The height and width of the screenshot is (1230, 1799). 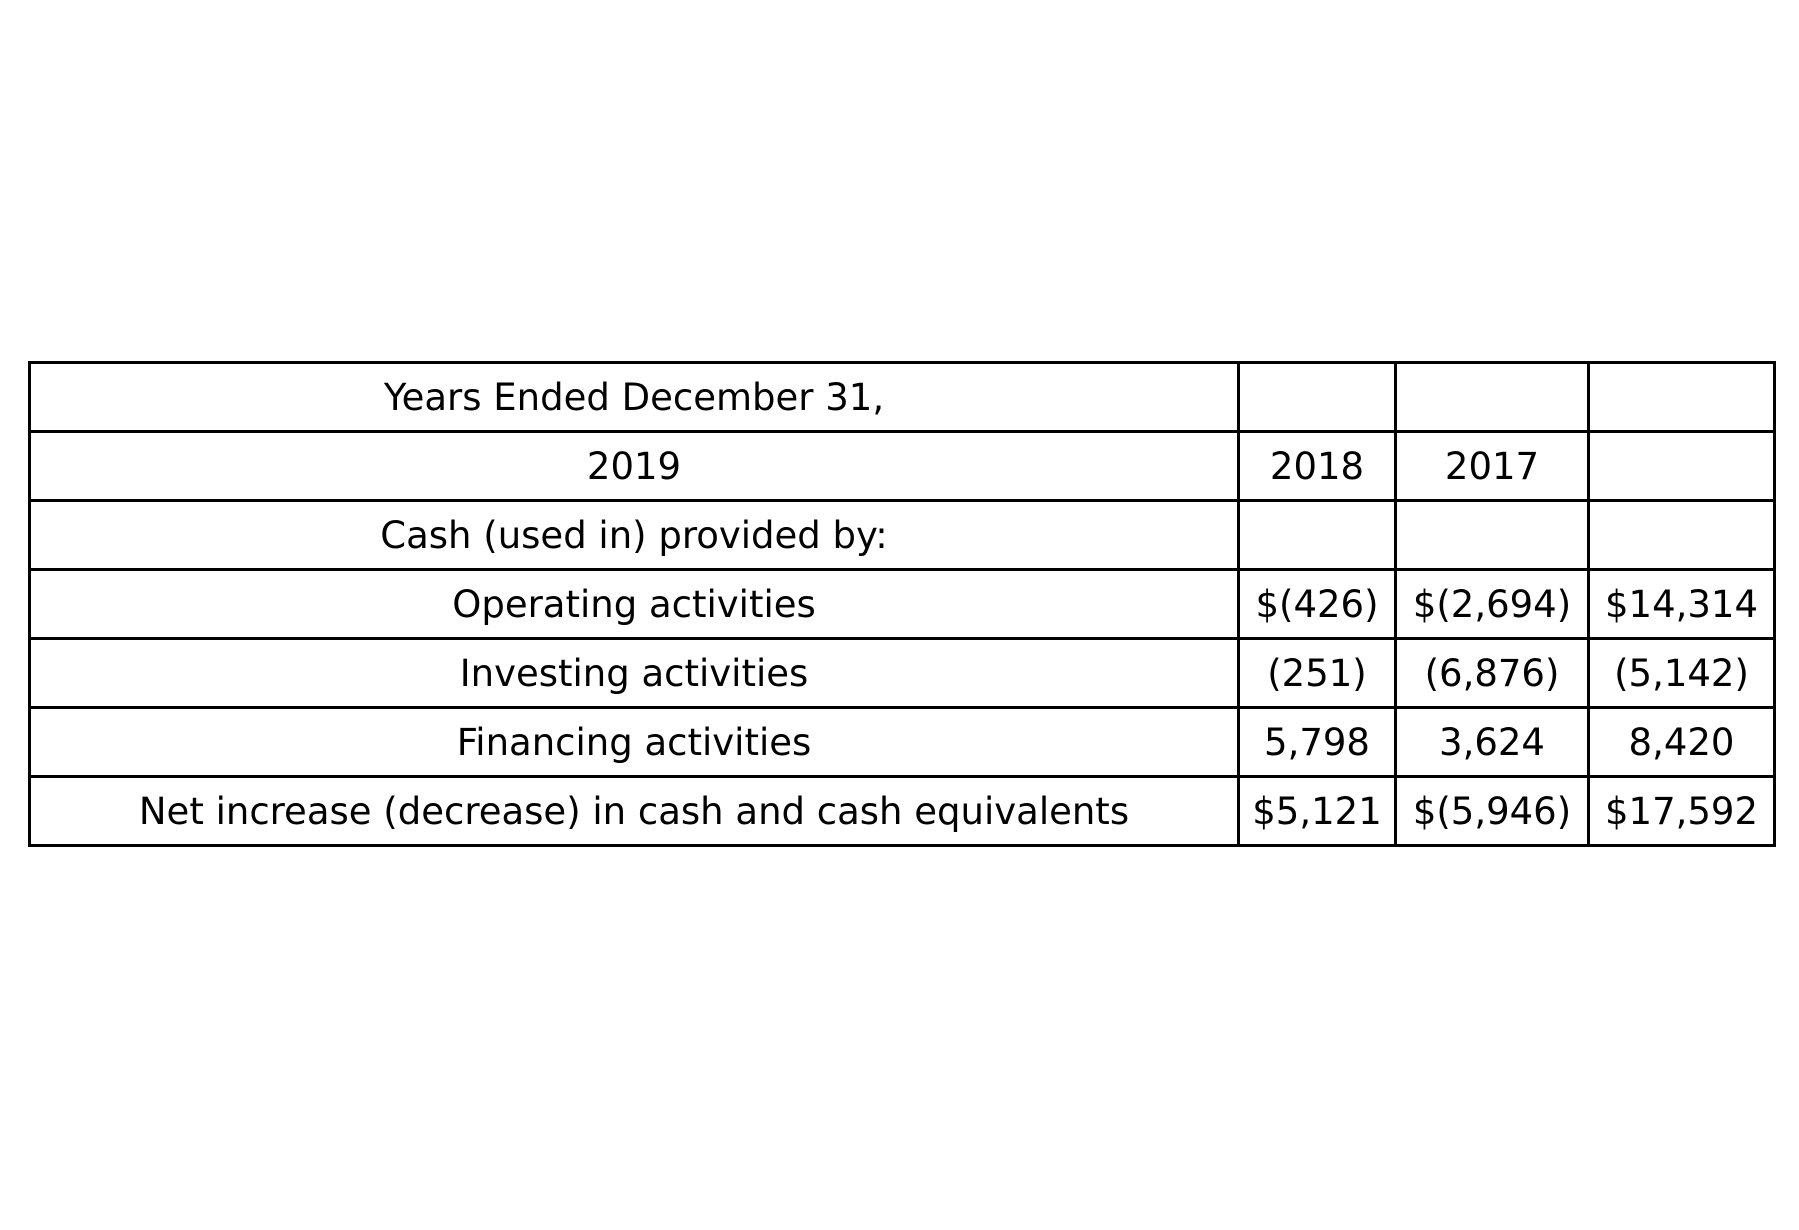 I want to click on row-label: Financing activities, so click(x=634, y=742).